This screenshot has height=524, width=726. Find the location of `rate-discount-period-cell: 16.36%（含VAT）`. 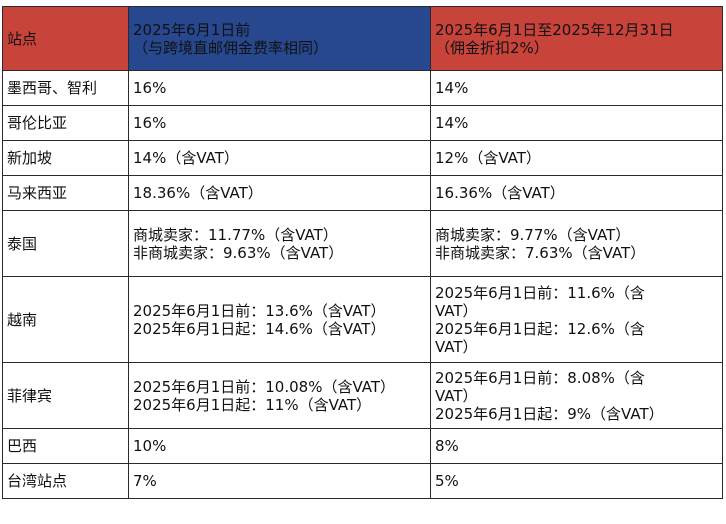

rate-discount-period-cell: 16.36%（含VAT） is located at coordinates (576, 193).